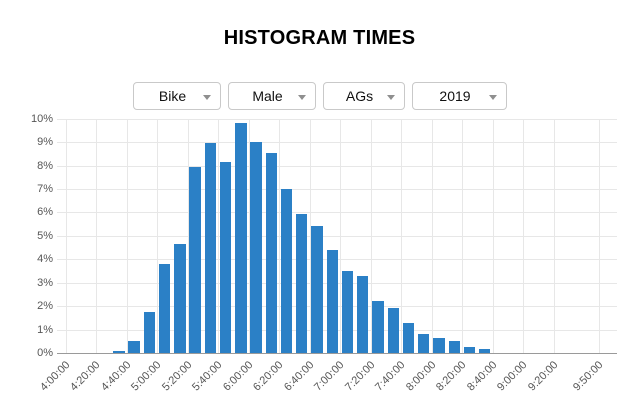 The height and width of the screenshot is (409, 639). What do you see at coordinates (45, 330) in the screenshot?
I see `y-axis-label: 1%` at bounding box center [45, 330].